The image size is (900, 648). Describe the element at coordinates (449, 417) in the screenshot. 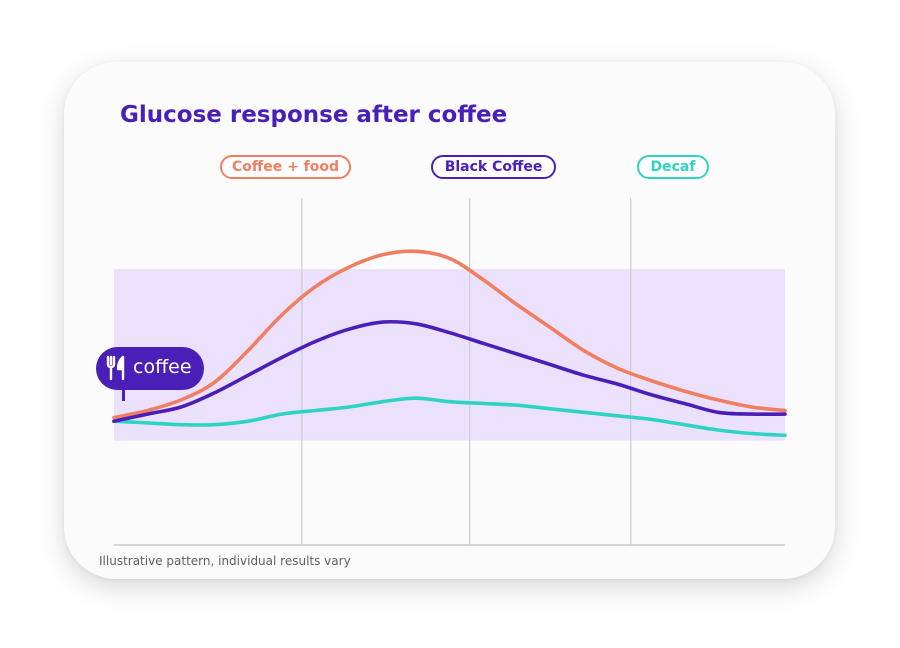

I see `series-line-decaf` at that location.